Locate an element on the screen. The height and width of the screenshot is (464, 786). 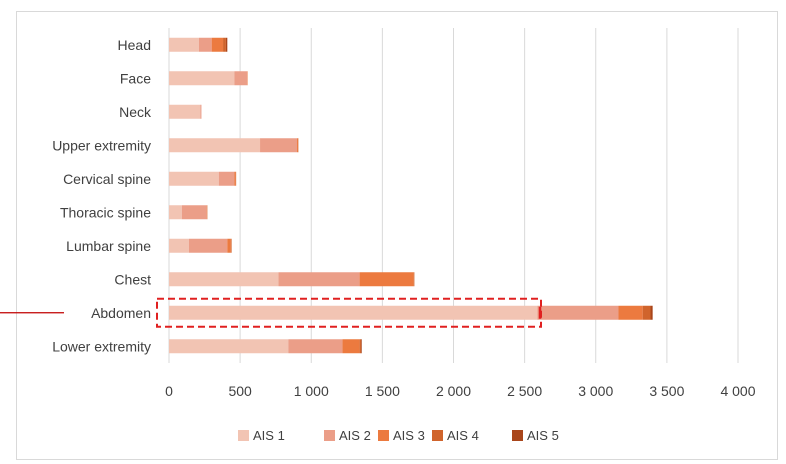
category-label-abdomen: Abdomen is located at coordinates (121, 313).